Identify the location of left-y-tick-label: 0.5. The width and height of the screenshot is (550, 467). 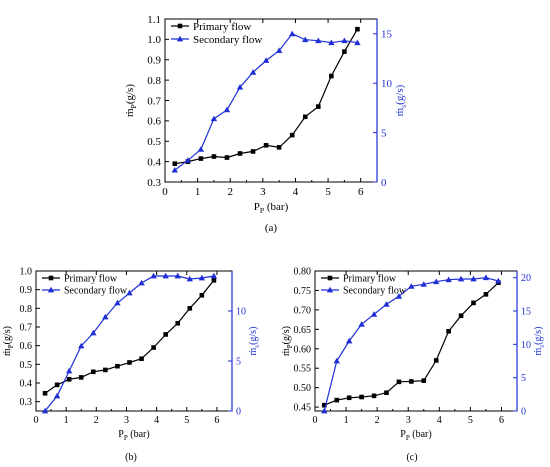
(26, 365).